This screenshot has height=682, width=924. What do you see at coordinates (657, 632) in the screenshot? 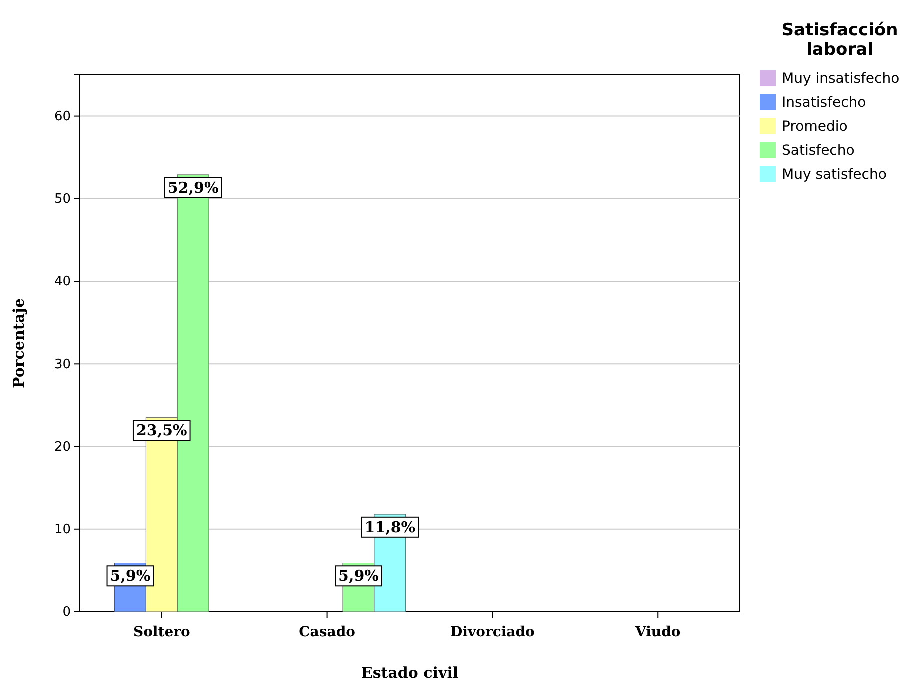
I see `x-tick-label: Viudo` at bounding box center [657, 632].